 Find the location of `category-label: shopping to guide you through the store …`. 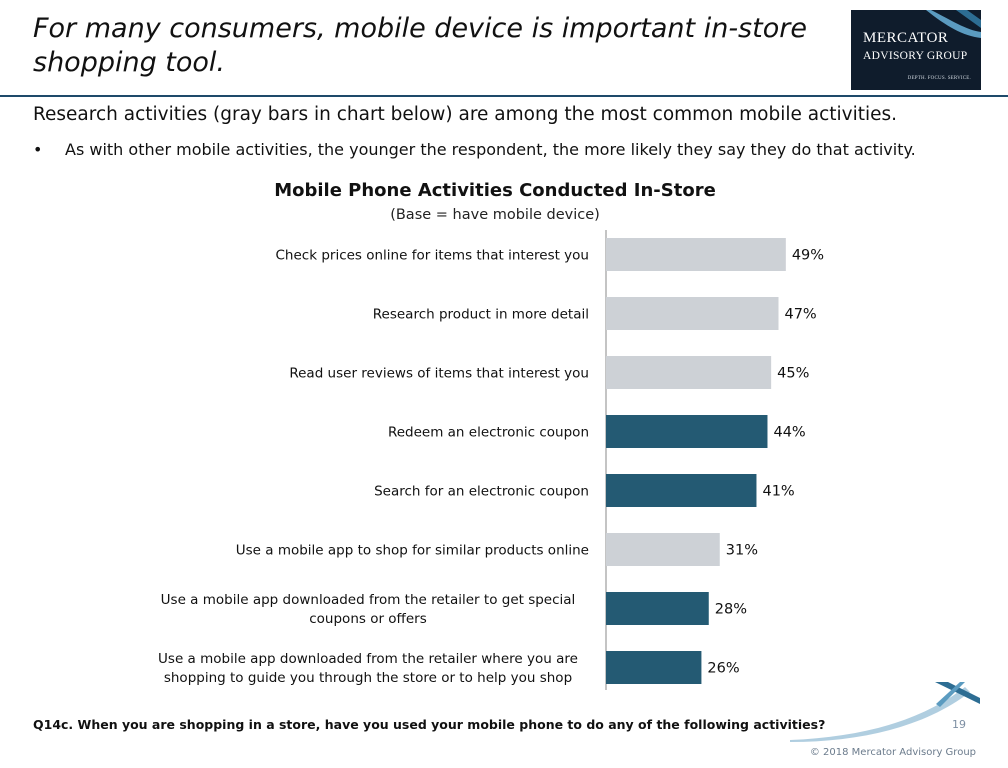

category-label: shopping to guide you through the store … is located at coordinates (368, 678).